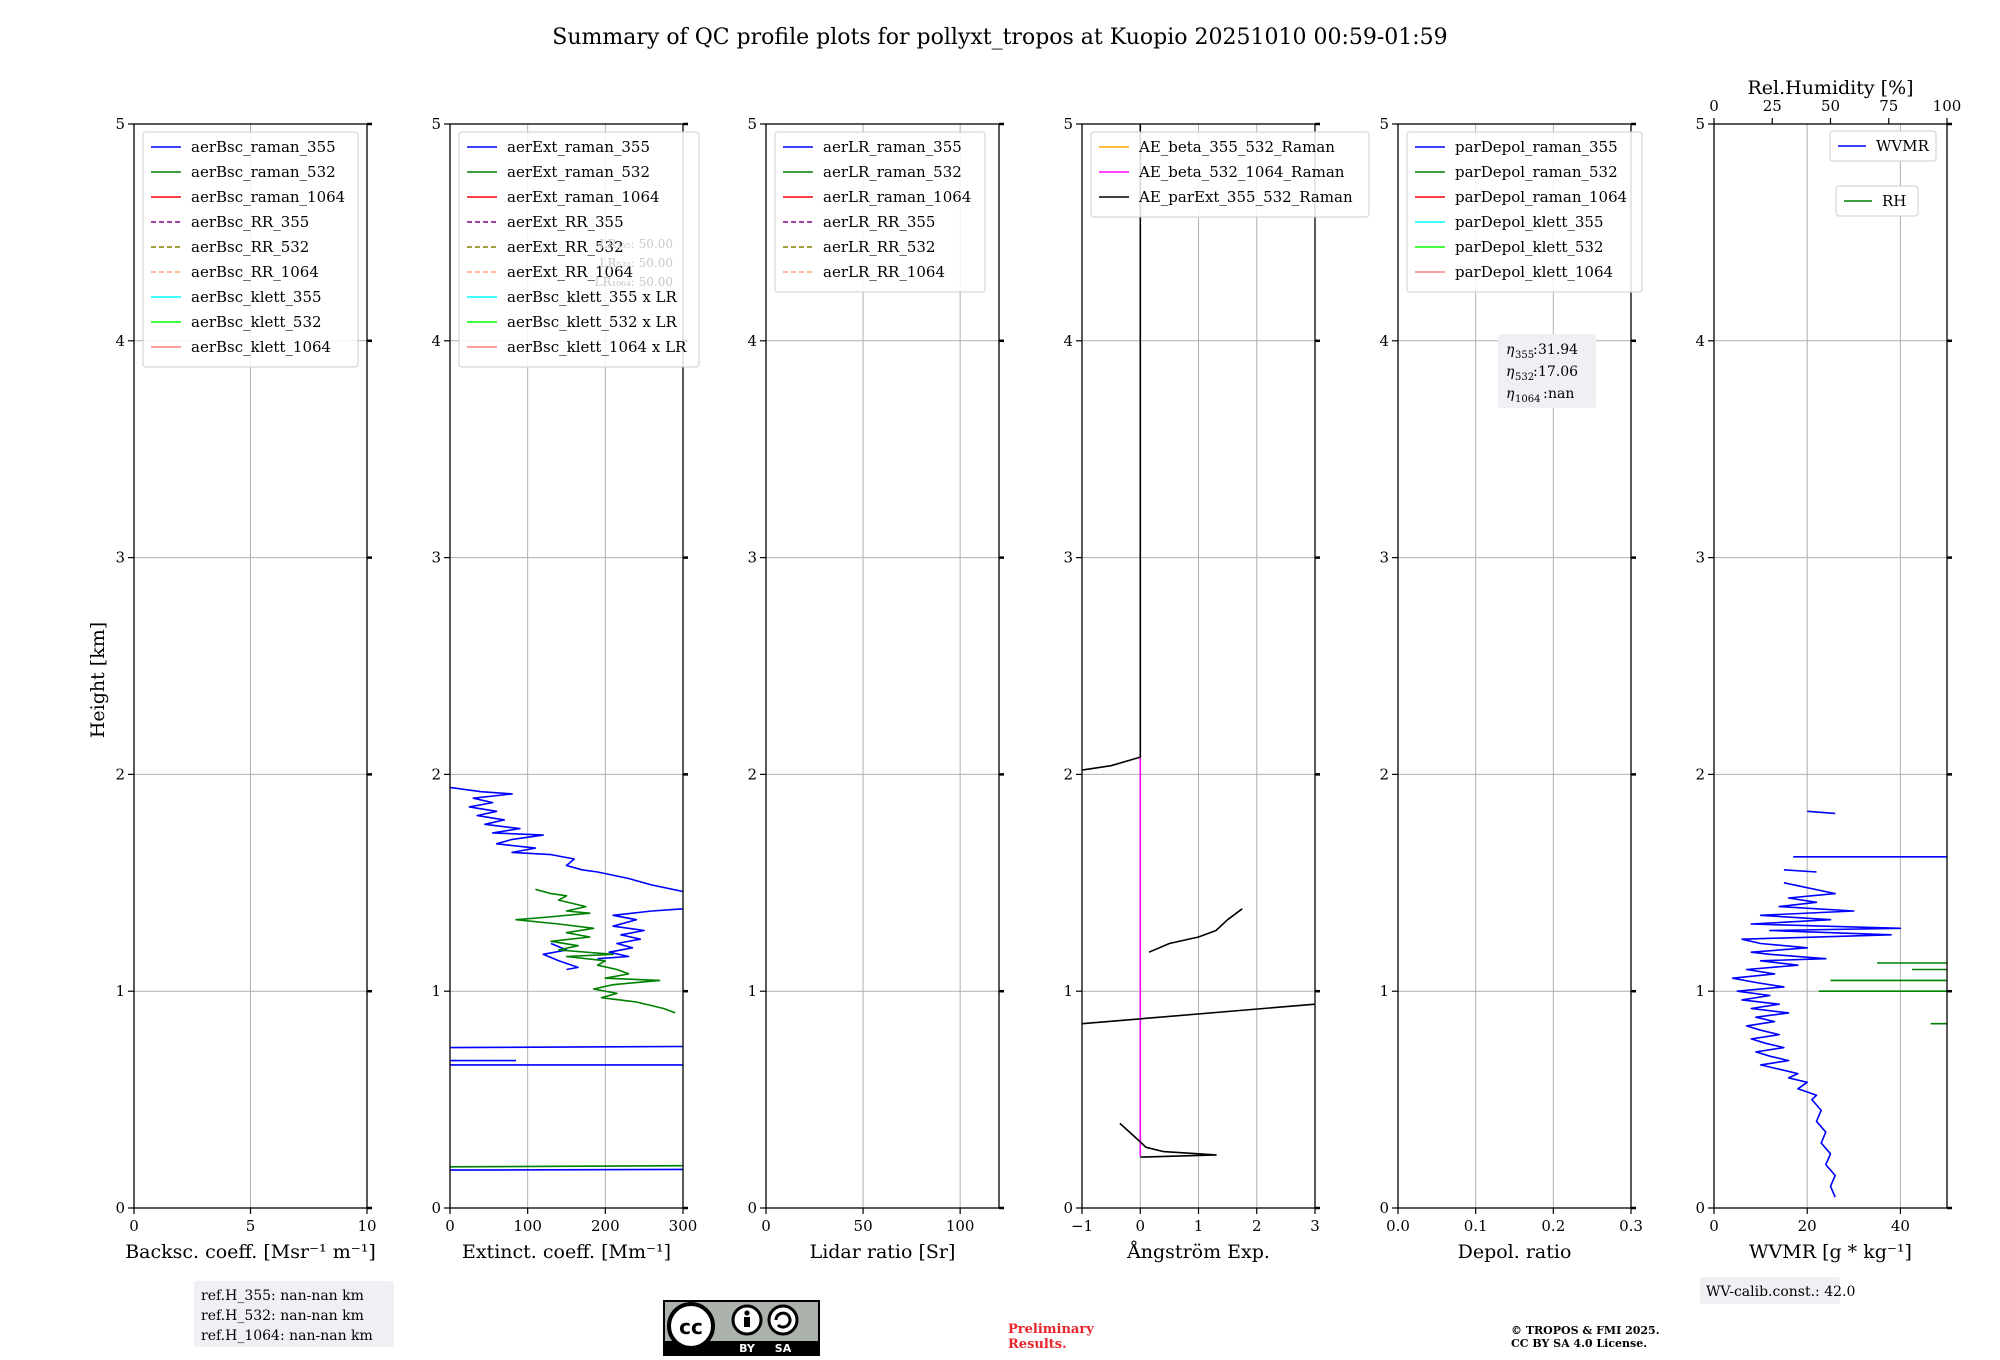  I want to click on legend-rh: RH, so click(1877, 201).